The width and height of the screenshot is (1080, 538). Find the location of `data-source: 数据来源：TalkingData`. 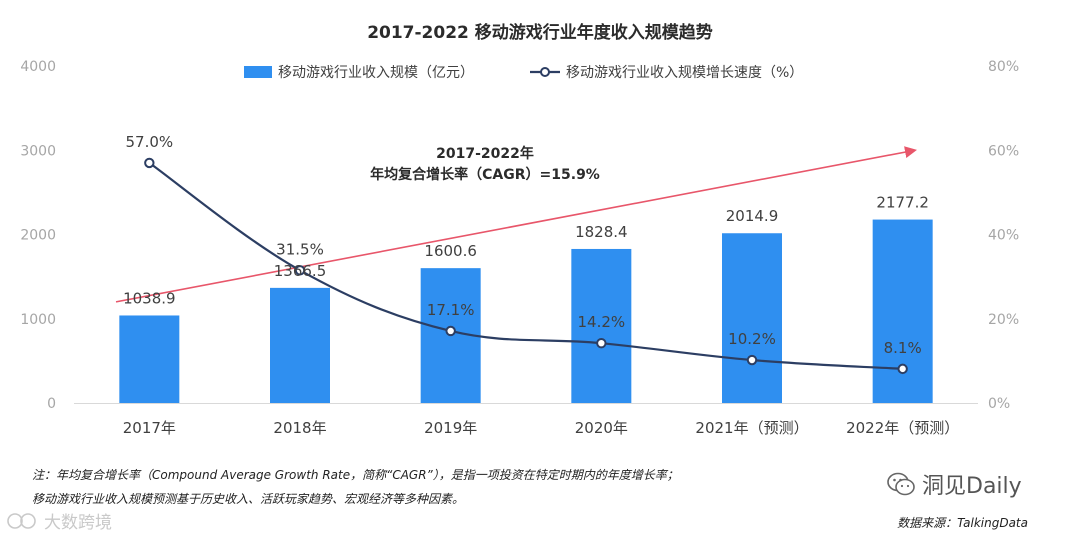

data-source: 数据来源：TalkingData is located at coordinates (962, 523).